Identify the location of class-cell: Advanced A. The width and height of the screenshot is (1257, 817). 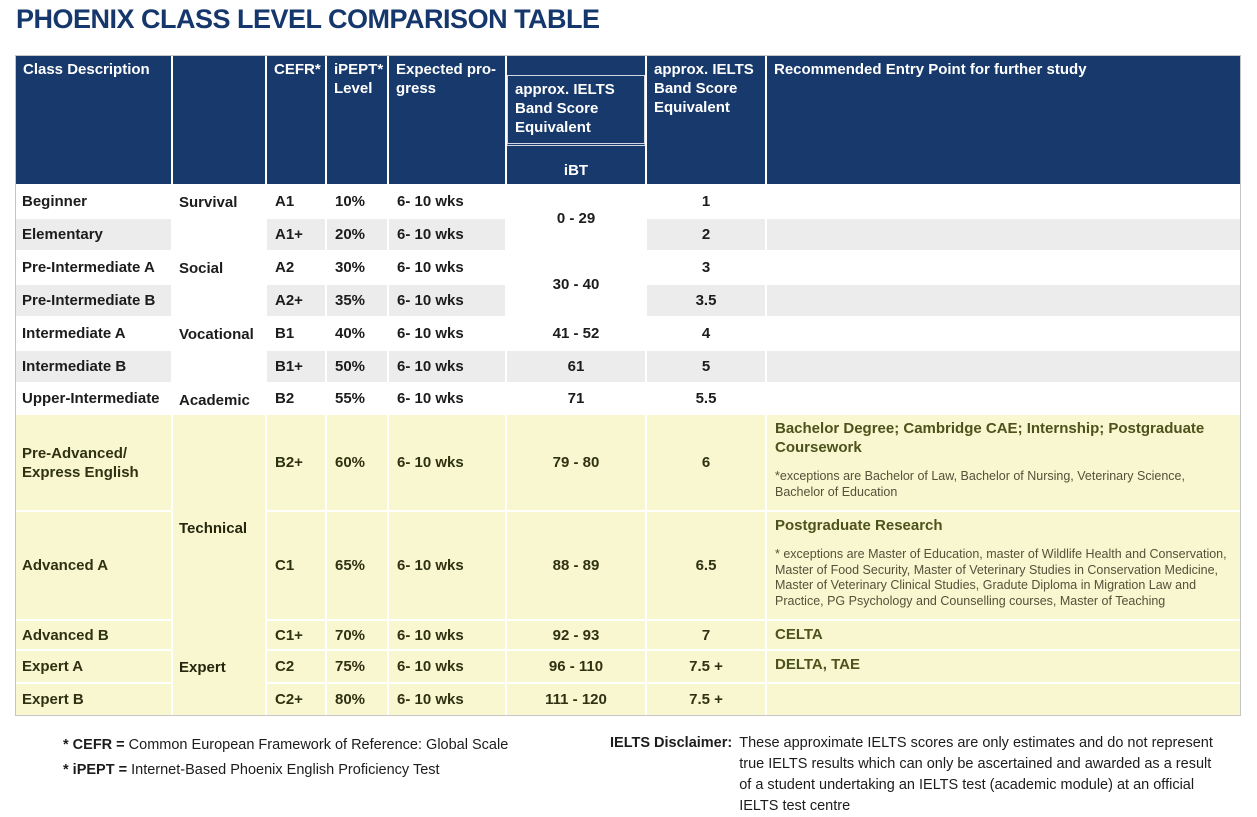
(93, 564).